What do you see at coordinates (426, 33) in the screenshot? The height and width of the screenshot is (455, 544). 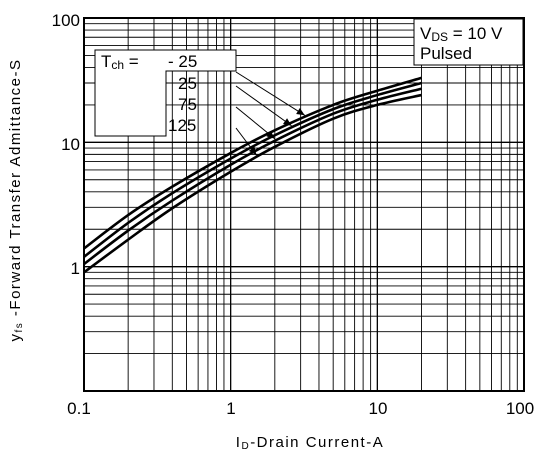 I see `condition-vds-main: V` at bounding box center [426, 33].